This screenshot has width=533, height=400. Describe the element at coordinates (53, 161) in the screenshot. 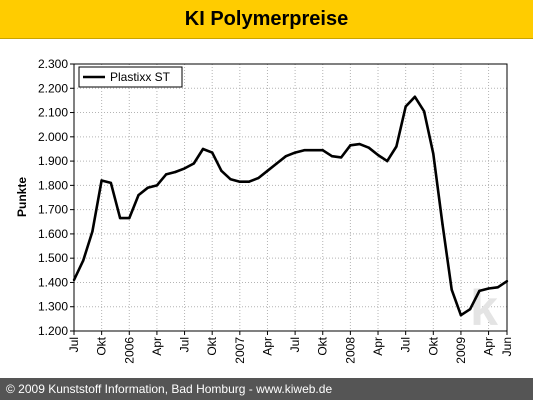

I see `y-tick-label: 1.900` at that location.